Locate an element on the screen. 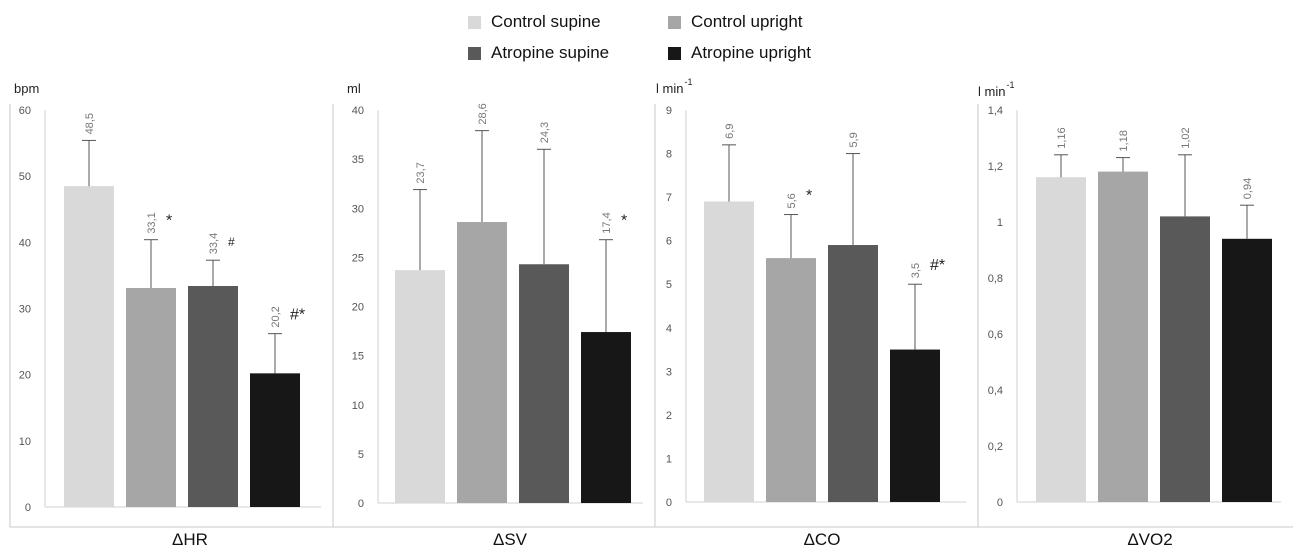 This screenshot has width=1296, height=549. y-tick-label: 35 is located at coordinates (358, 160).